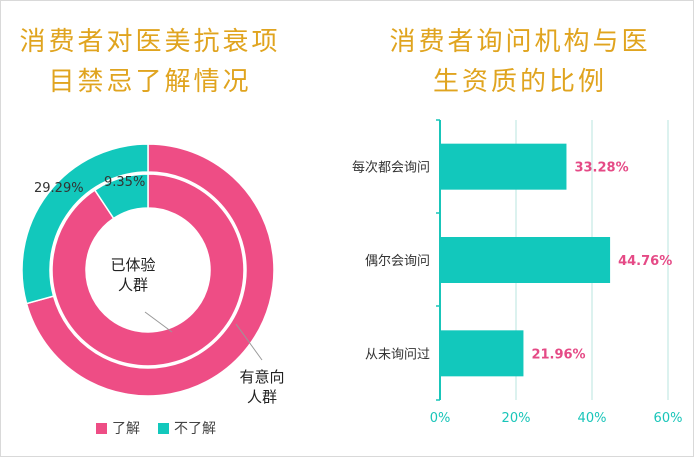 The height and width of the screenshot is (457, 694). What do you see at coordinates (249, 342) in the screenshot?
I see `leader-line-intended` at bounding box center [249, 342].